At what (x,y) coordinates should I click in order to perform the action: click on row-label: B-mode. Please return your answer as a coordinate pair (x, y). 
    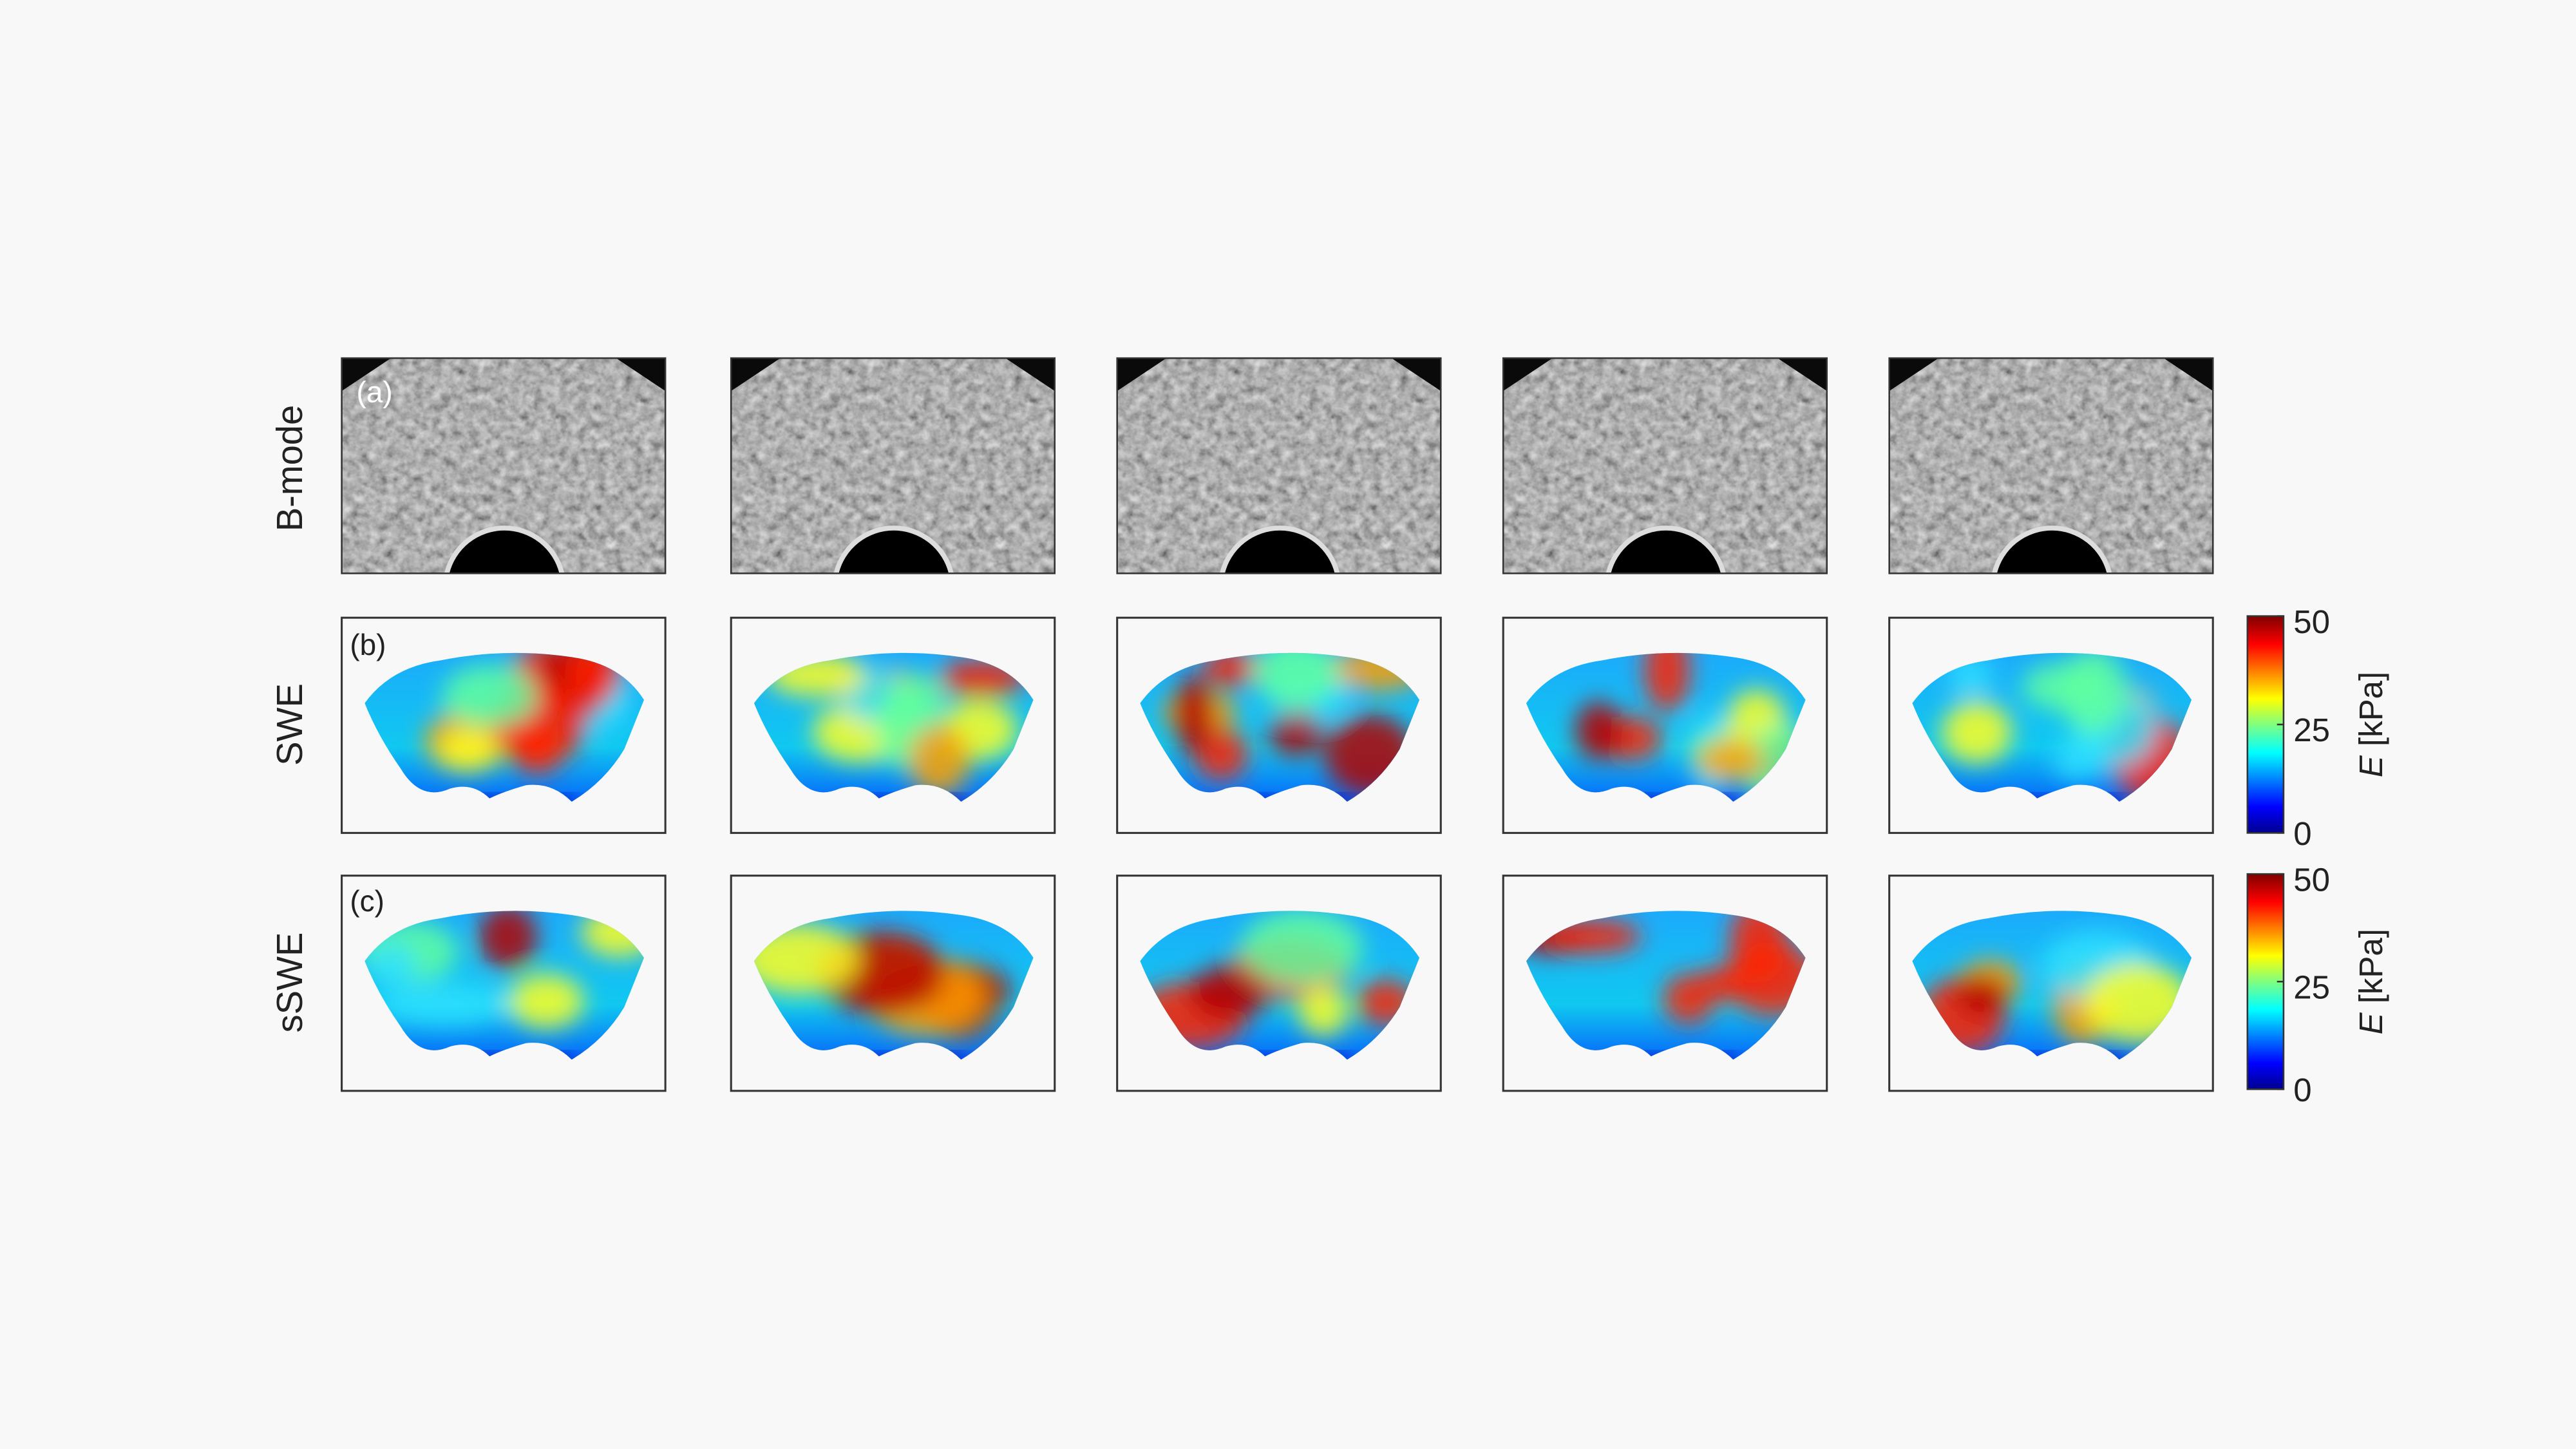
    Looking at the image, I should click on (289, 468).